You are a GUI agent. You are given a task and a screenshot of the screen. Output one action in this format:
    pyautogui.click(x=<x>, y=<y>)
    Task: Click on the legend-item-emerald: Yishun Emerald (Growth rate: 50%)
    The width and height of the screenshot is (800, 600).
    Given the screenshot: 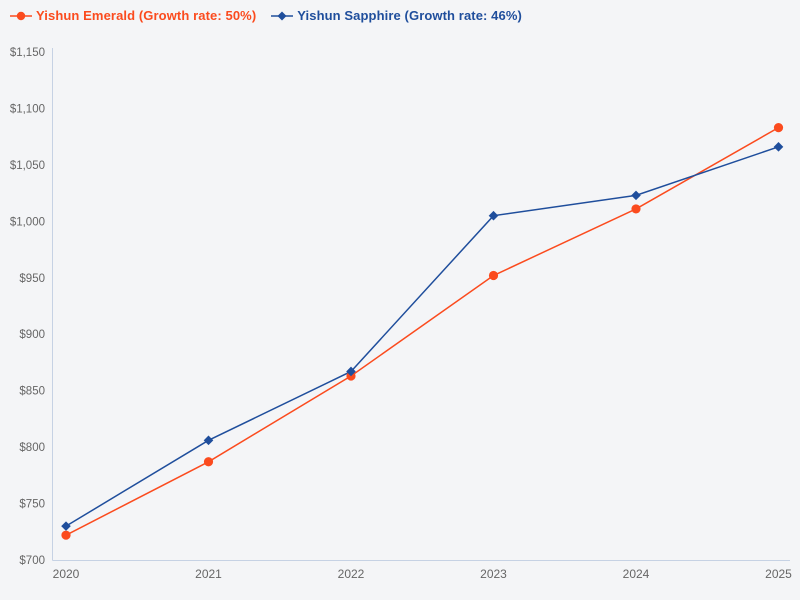 What is the action you would take?
    pyautogui.click(x=133, y=15)
    